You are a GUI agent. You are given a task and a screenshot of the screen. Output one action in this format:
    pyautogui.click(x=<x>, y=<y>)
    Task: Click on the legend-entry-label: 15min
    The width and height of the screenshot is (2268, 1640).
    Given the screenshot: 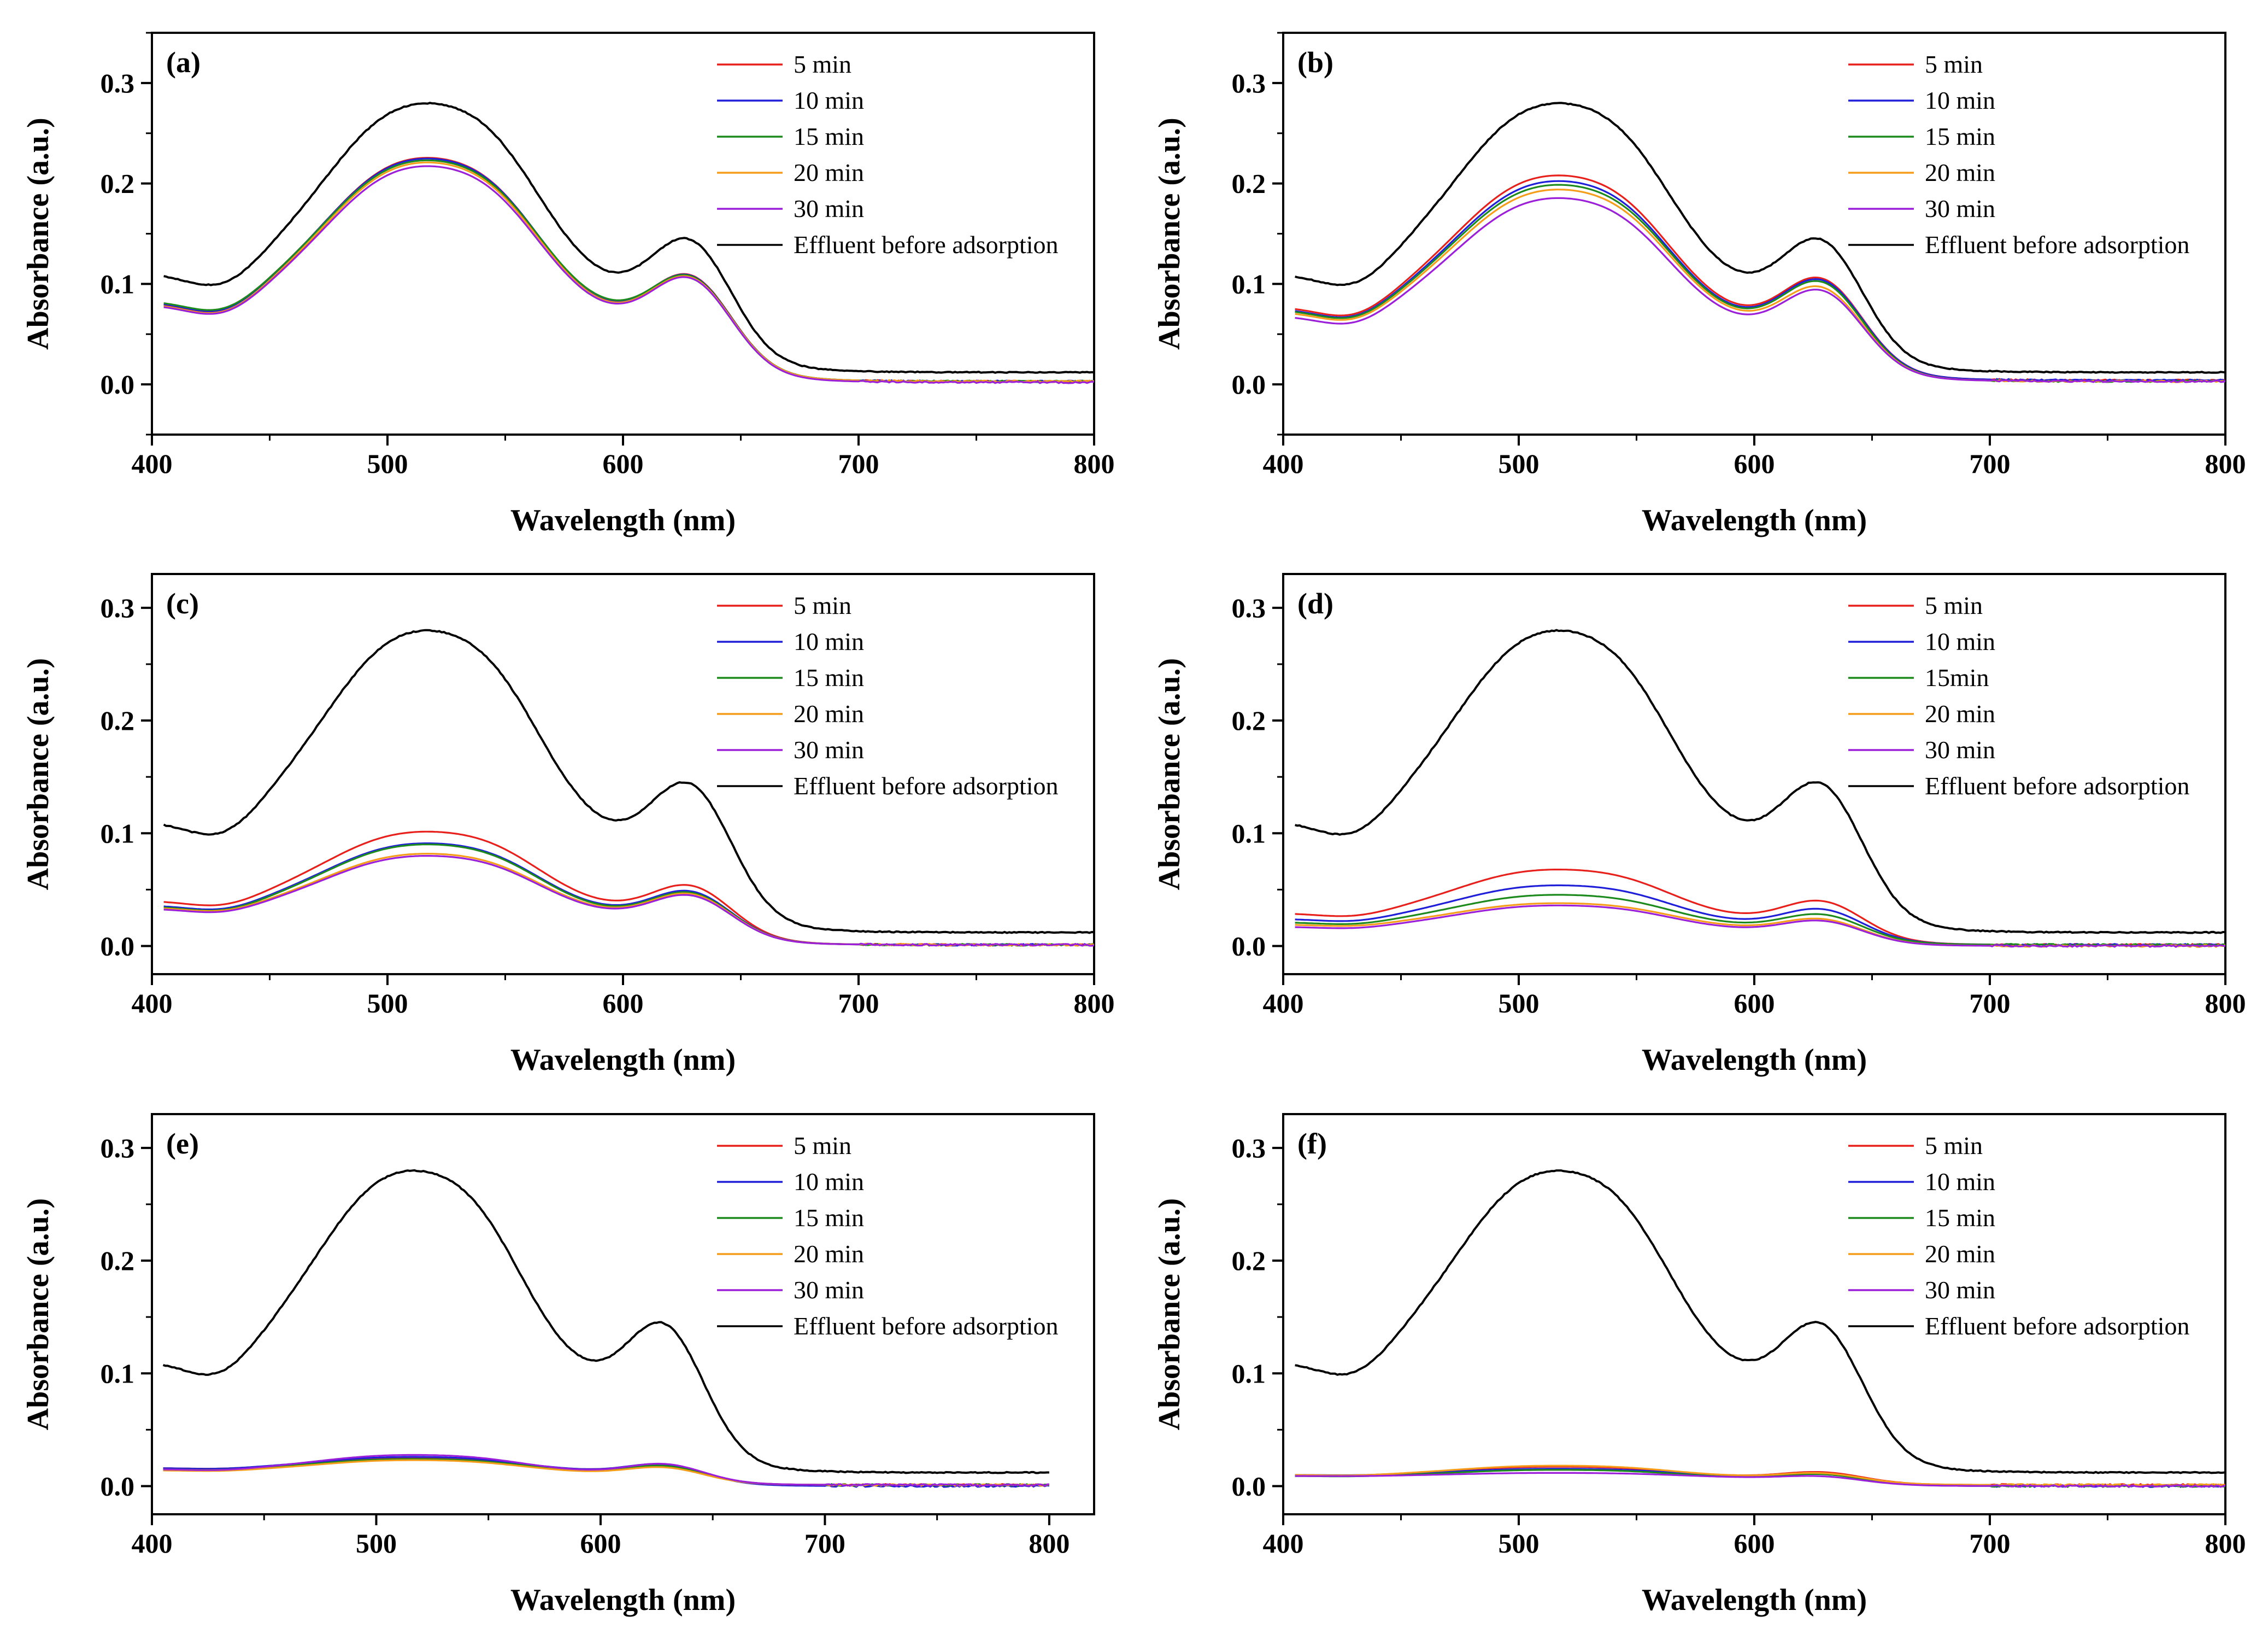 What is the action you would take?
    pyautogui.click(x=1957, y=678)
    